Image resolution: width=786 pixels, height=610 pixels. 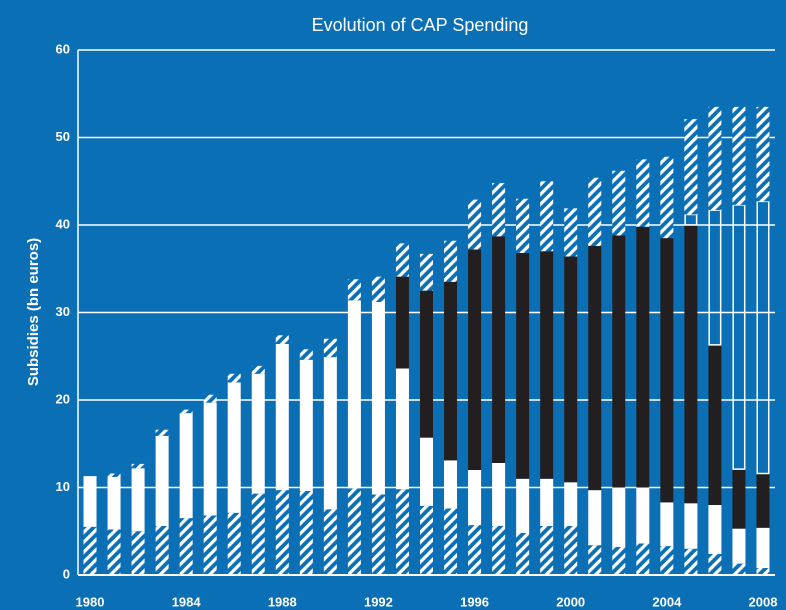 What do you see at coordinates (570, 601) in the screenshot?
I see `x-tick-label: 2000` at bounding box center [570, 601].